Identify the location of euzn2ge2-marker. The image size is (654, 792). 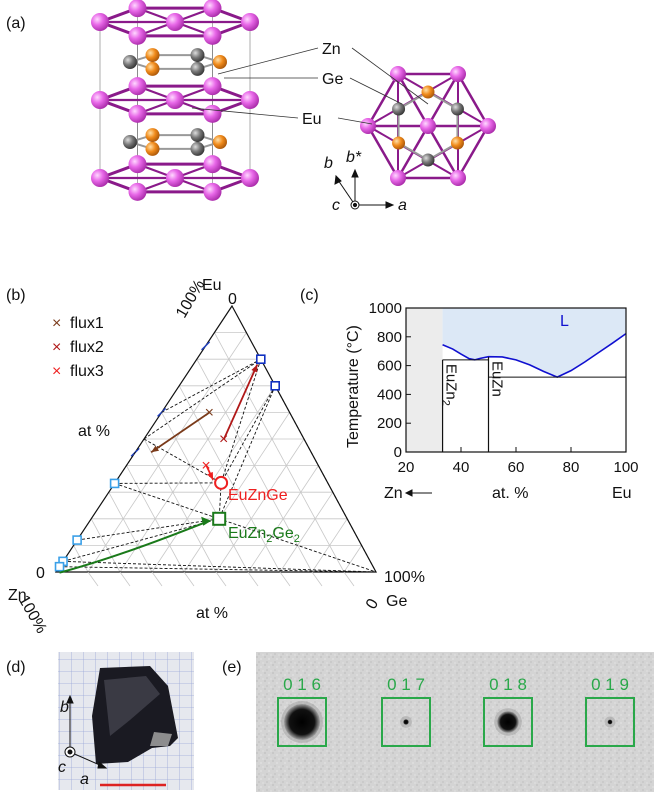
(219, 518).